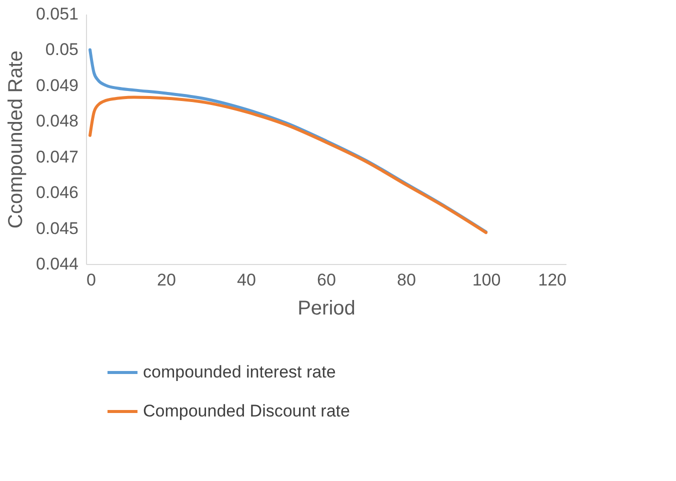 This screenshot has height=481, width=676. What do you see at coordinates (327, 309) in the screenshot?
I see `x-axis-title: Period` at bounding box center [327, 309].